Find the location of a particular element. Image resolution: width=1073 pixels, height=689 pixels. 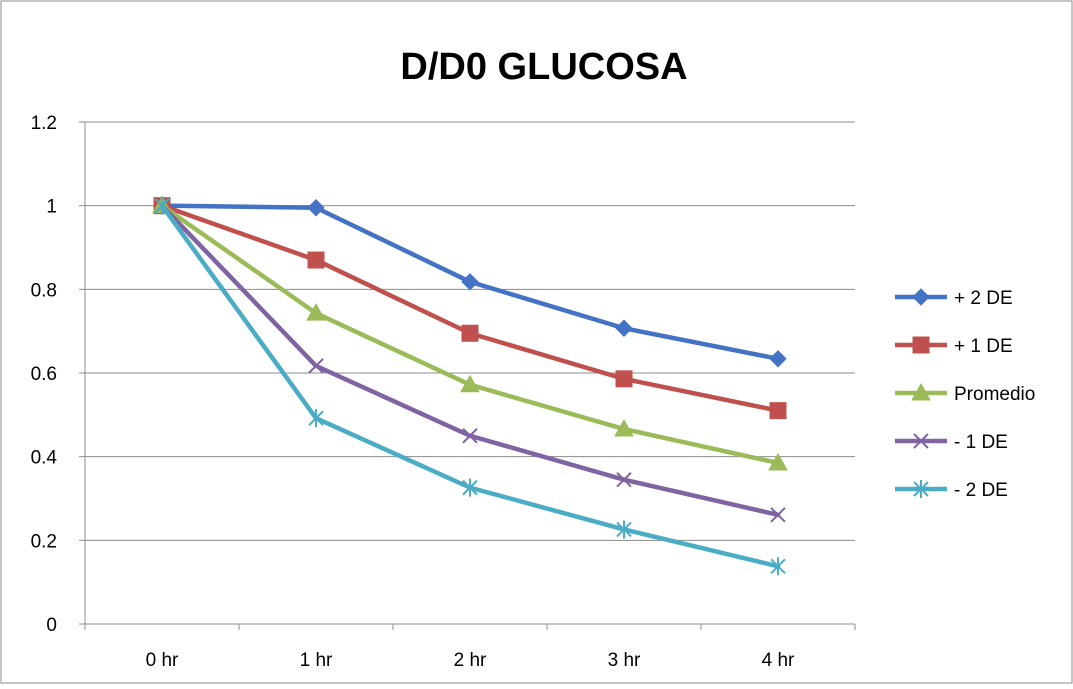

legend-label-4: - 2 DE is located at coordinates (981, 490).